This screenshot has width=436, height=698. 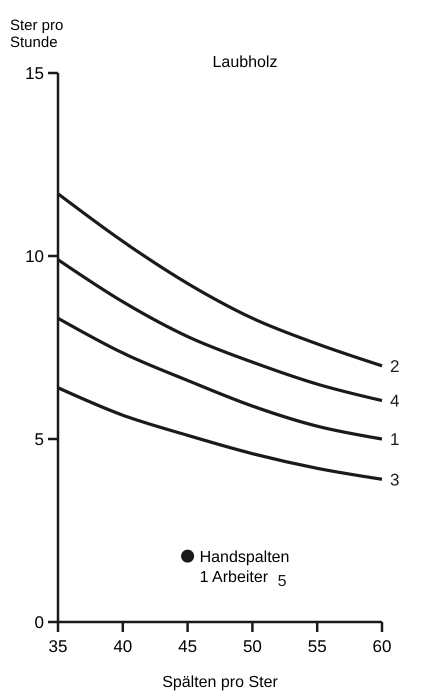 I want to click on annotation: 1 Arbeiter, so click(x=234, y=577).